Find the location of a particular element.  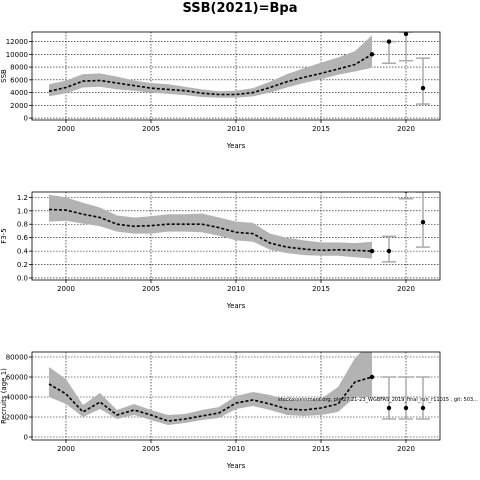

y-tick-label: 8000 is located at coordinates (19, 68).